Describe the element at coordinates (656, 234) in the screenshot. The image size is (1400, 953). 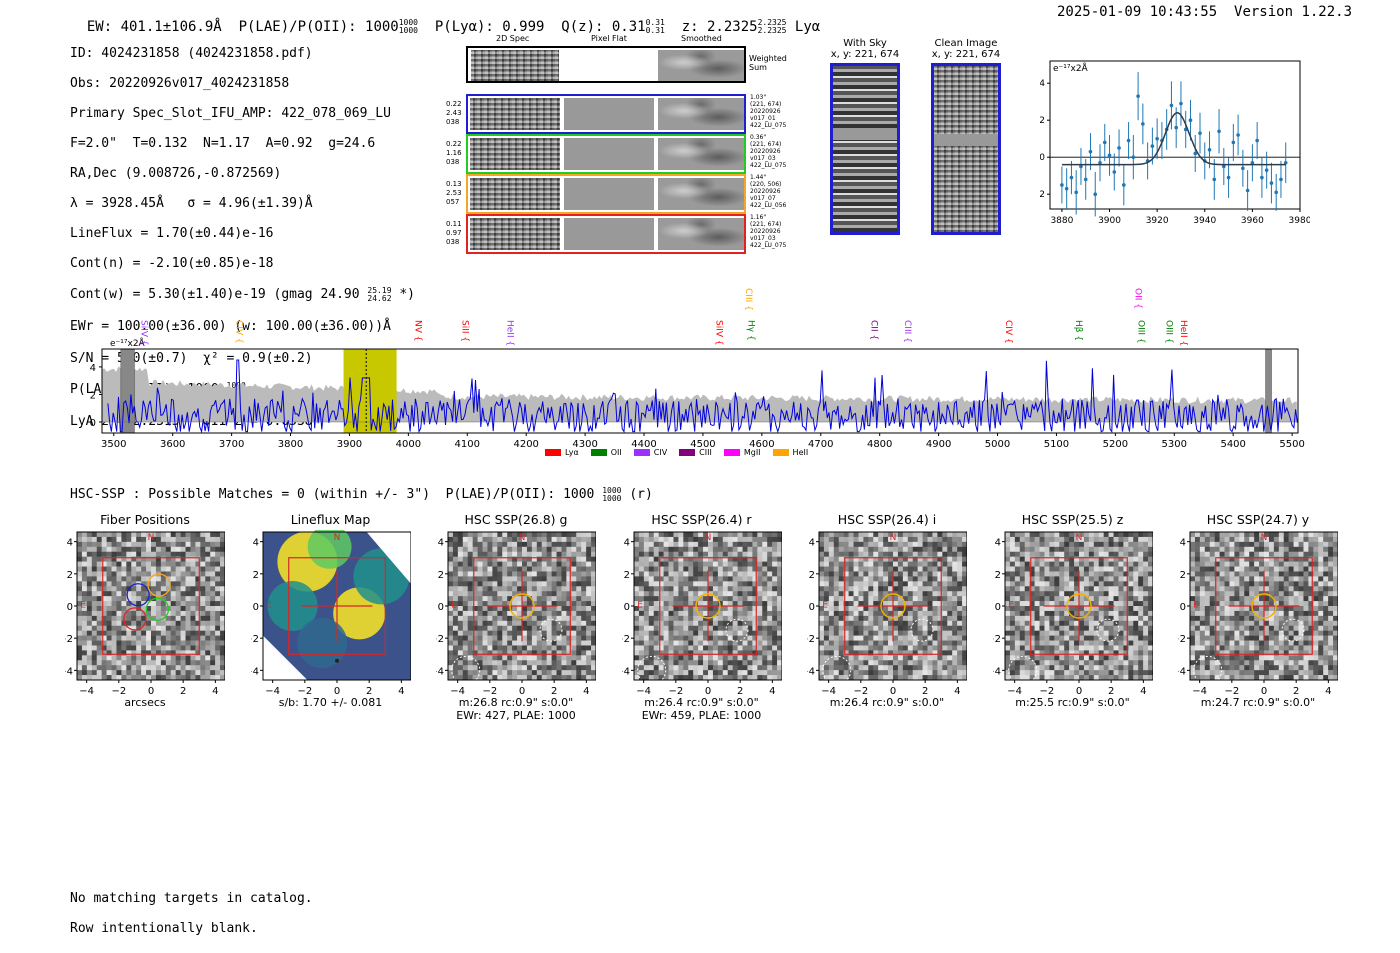
I see `cutout-gap` at that location.